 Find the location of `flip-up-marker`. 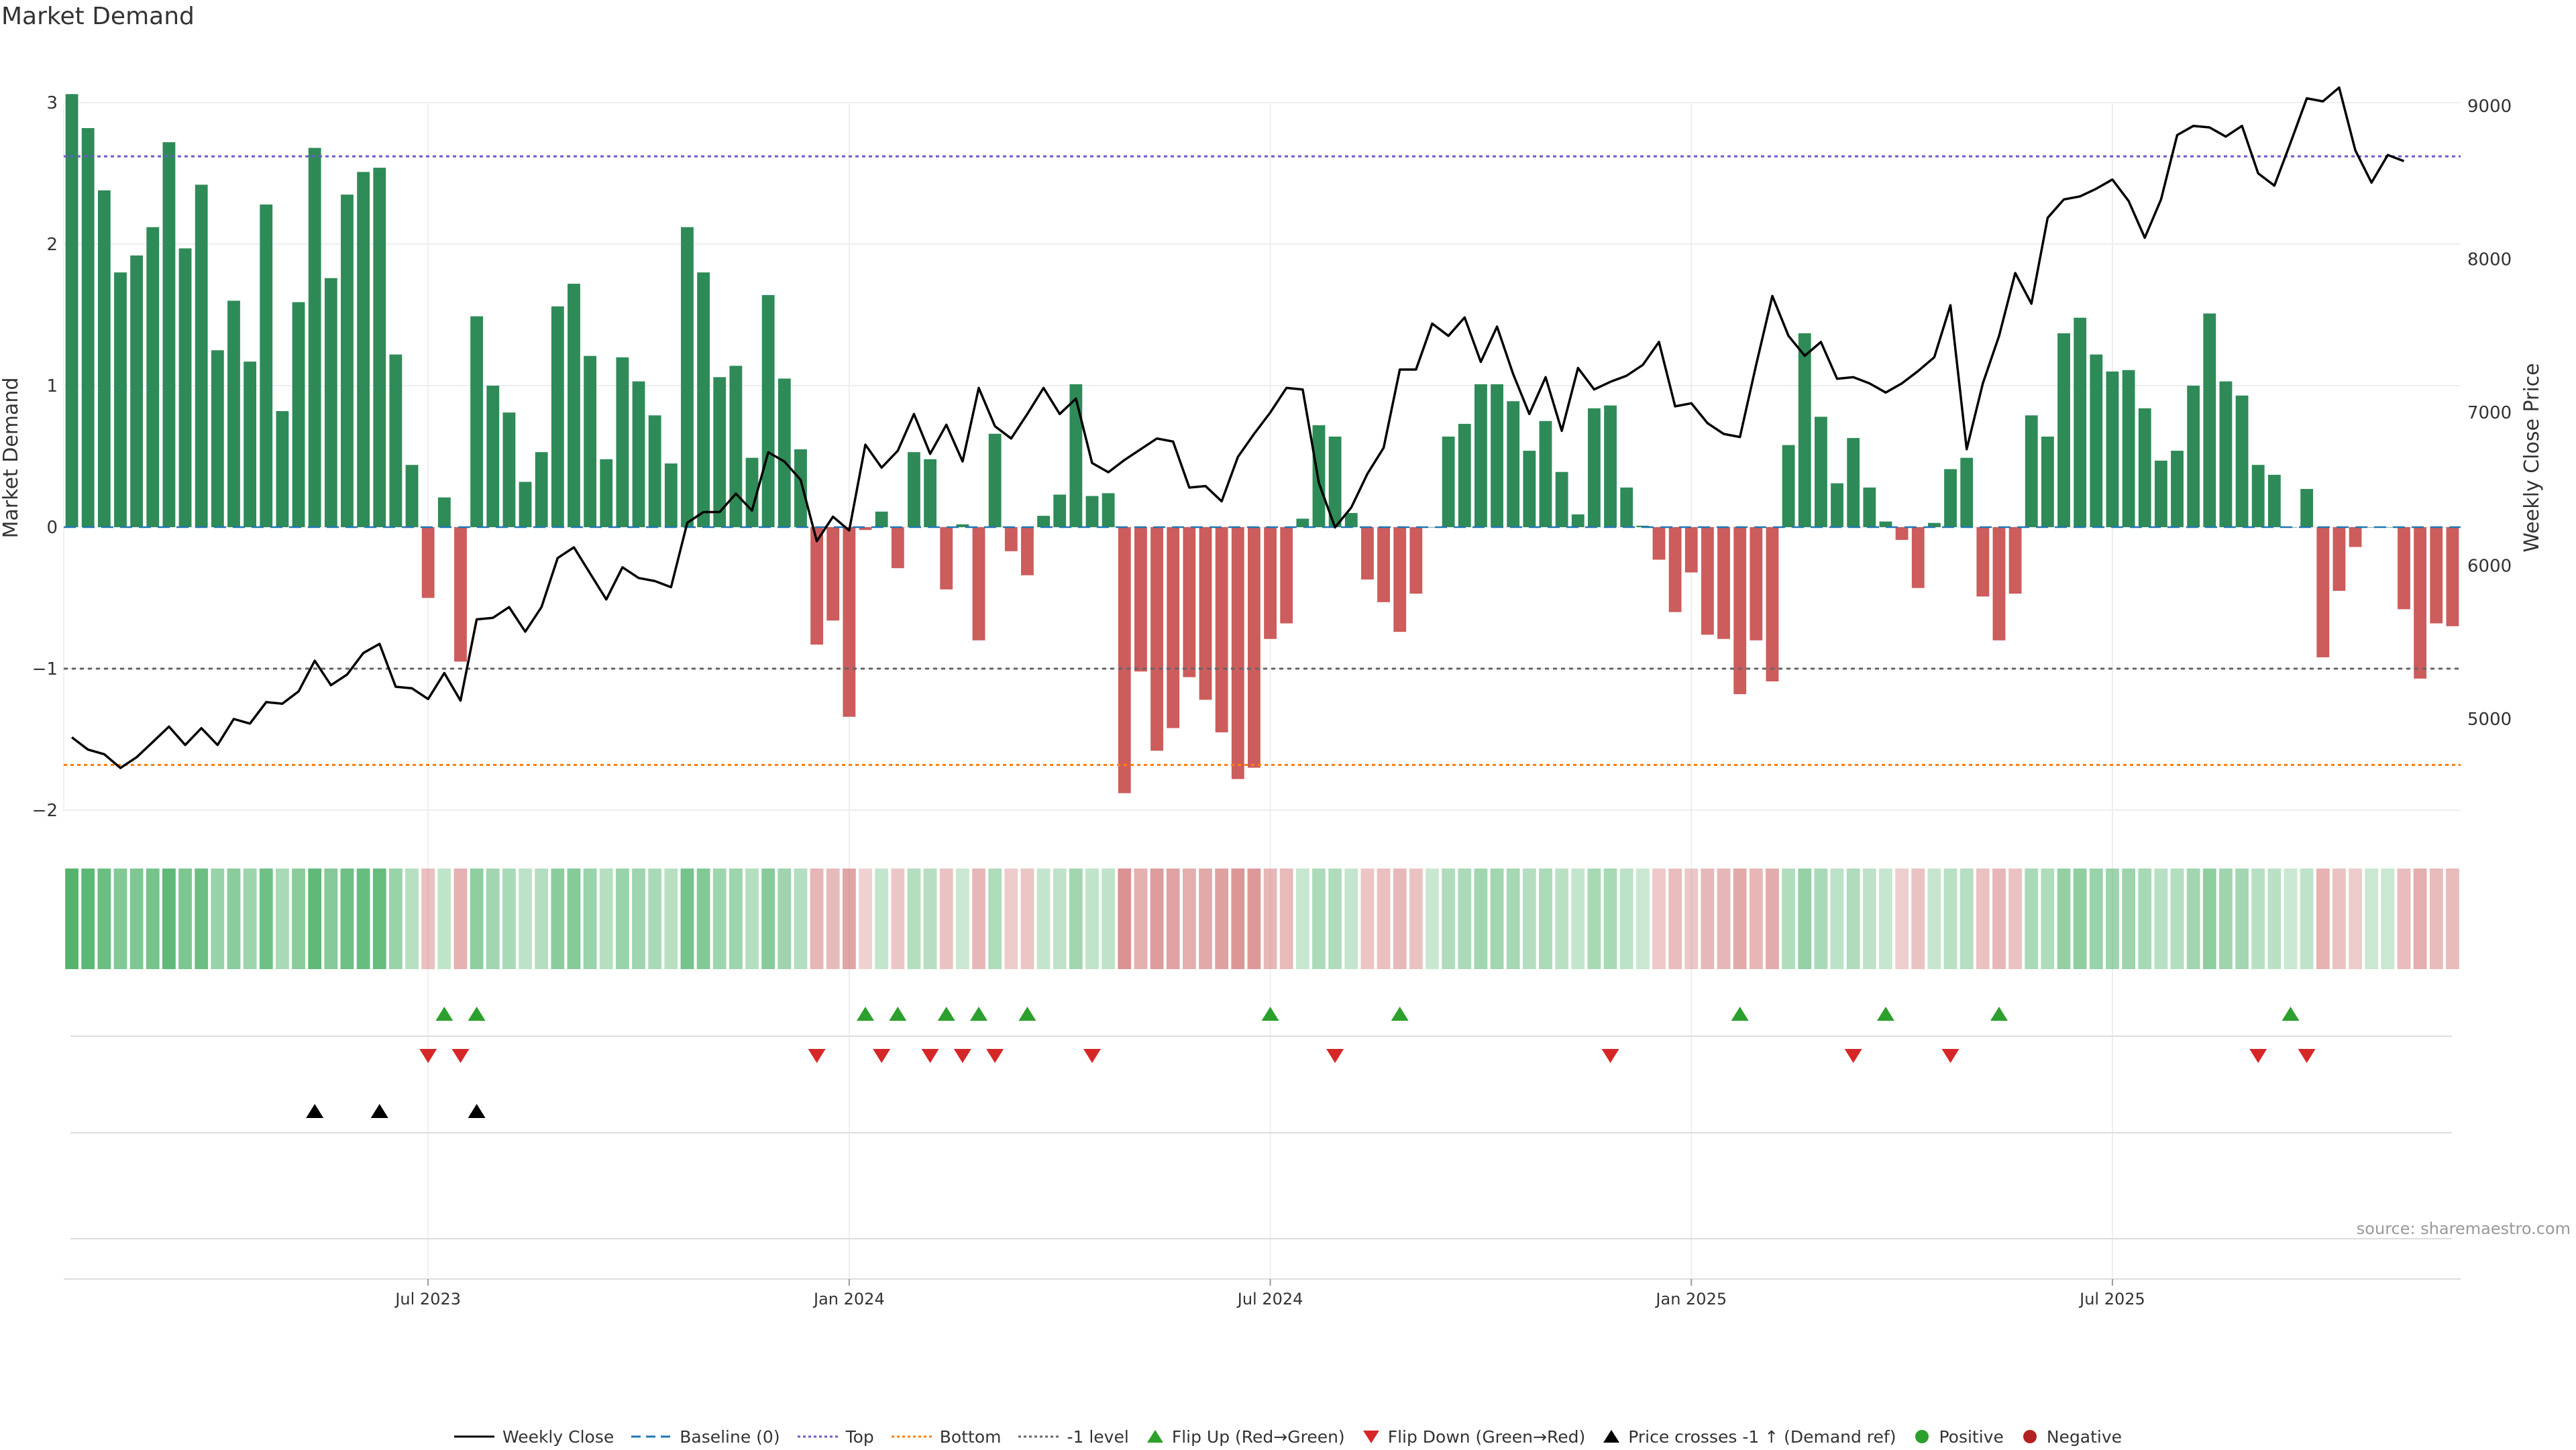

flip-up-marker is located at coordinates (444, 1014).